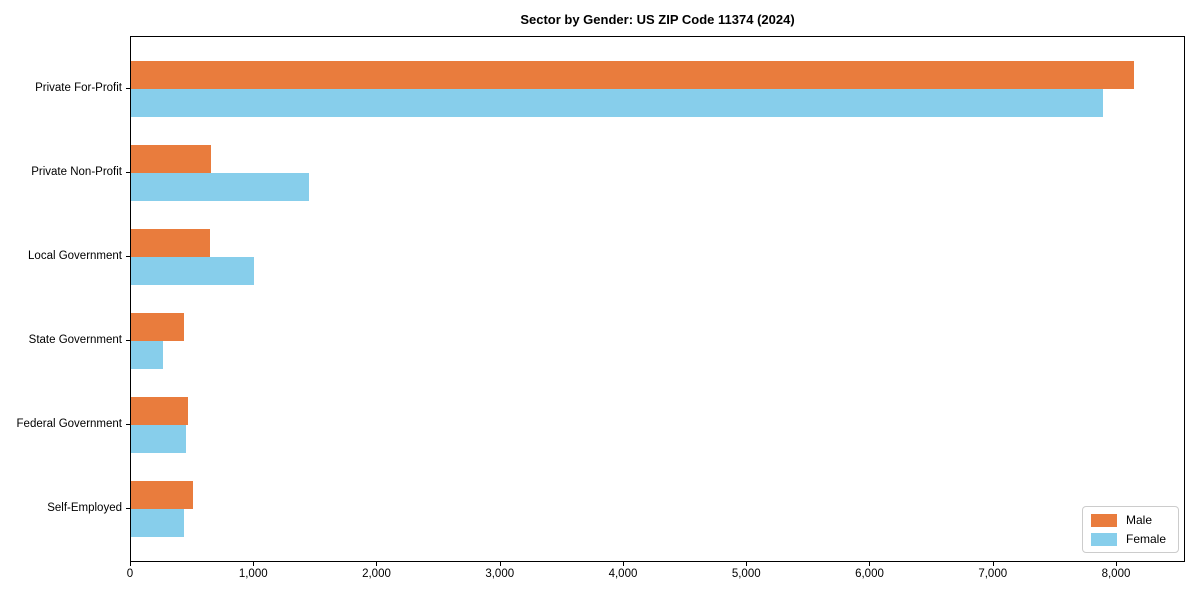 Image resolution: width=1200 pixels, height=600 pixels. I want to click on legend: Male Female, so click(1130, 529).